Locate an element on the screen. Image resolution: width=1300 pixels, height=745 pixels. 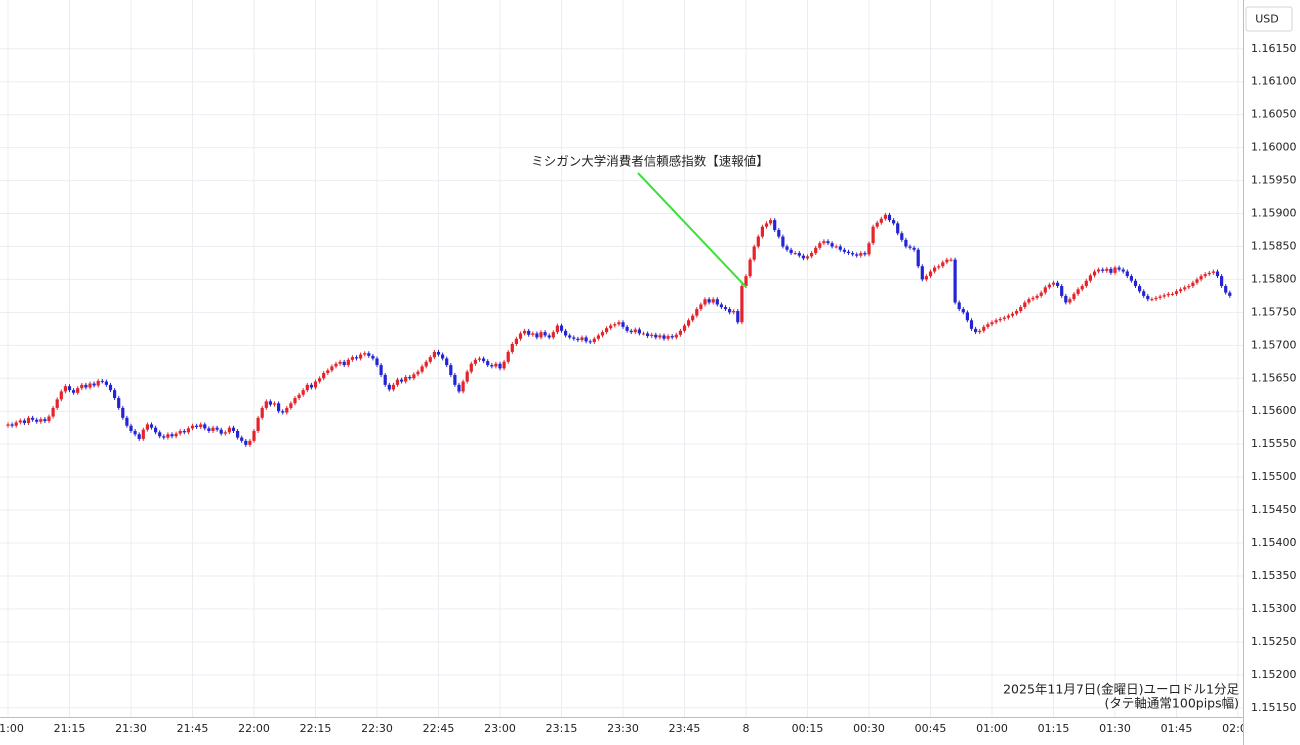
y-tick-label: 1.15850 is located at coordinates (1274, 245).